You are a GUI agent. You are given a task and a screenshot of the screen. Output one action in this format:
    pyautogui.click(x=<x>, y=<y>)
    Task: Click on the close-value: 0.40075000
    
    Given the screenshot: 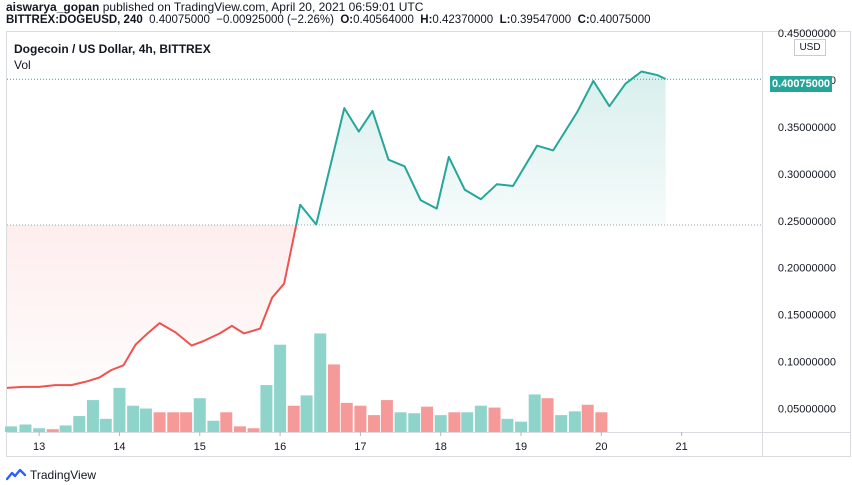 What is the action you would take?
    pyautogui.click(x=620, y=20)
    